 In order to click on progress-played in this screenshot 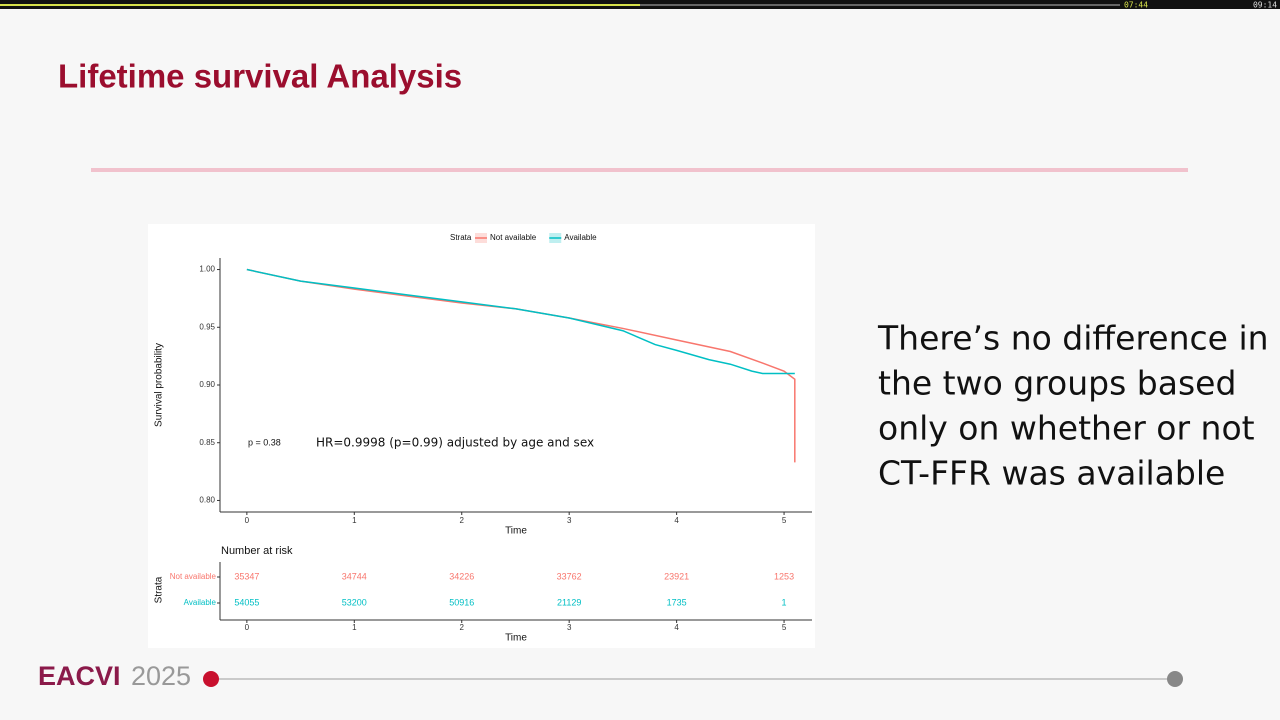, I will do `click(320, 5)`.